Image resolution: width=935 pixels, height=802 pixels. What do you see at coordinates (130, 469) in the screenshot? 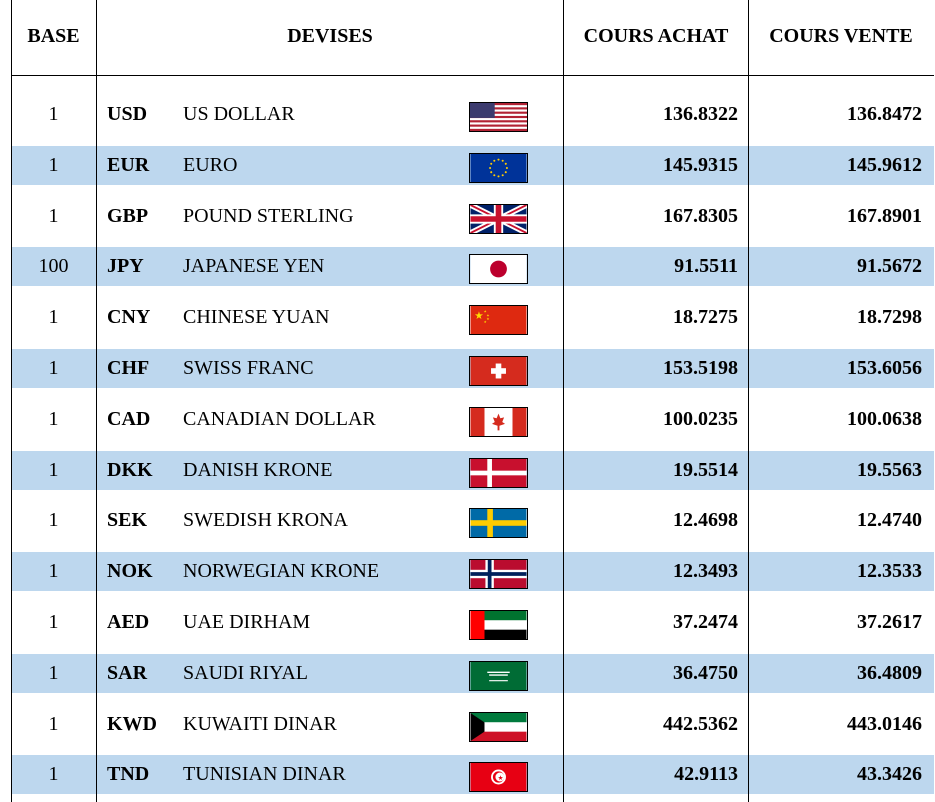
I see `currency-code: DKK` at bounding box center [130, 469].